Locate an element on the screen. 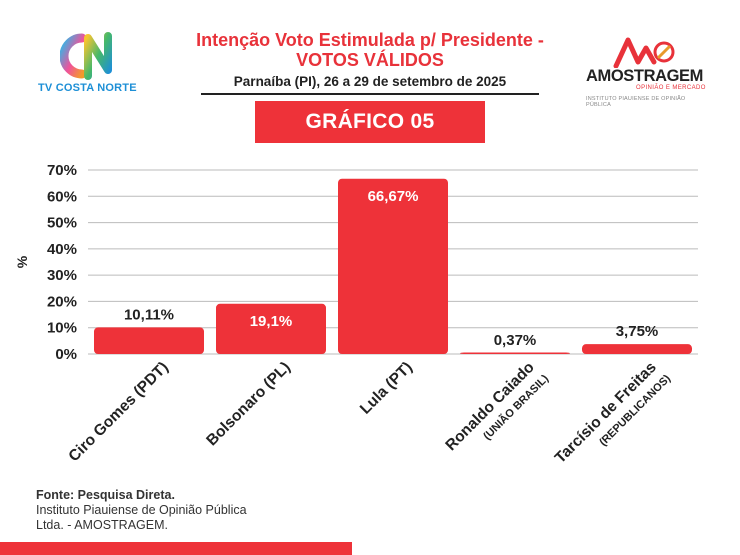 The image size is (740, 555). y-tick-label: 40% is located at coordinates (62, 249).